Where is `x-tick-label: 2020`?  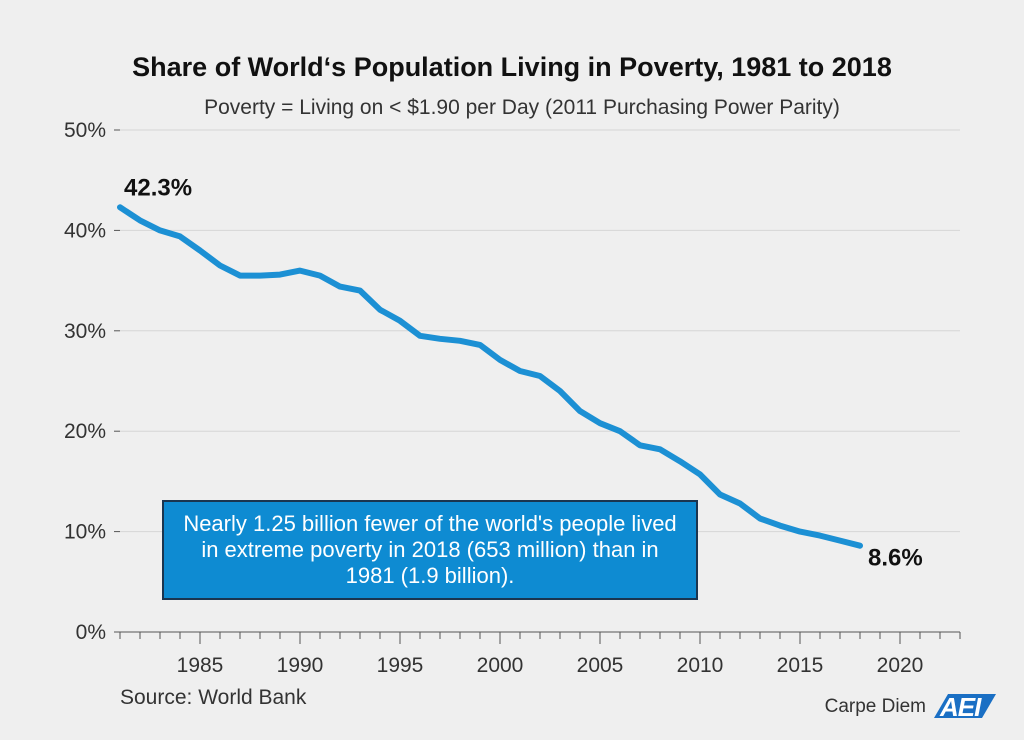 x-tick-label: 2020 is located at coordinates (900, 665).